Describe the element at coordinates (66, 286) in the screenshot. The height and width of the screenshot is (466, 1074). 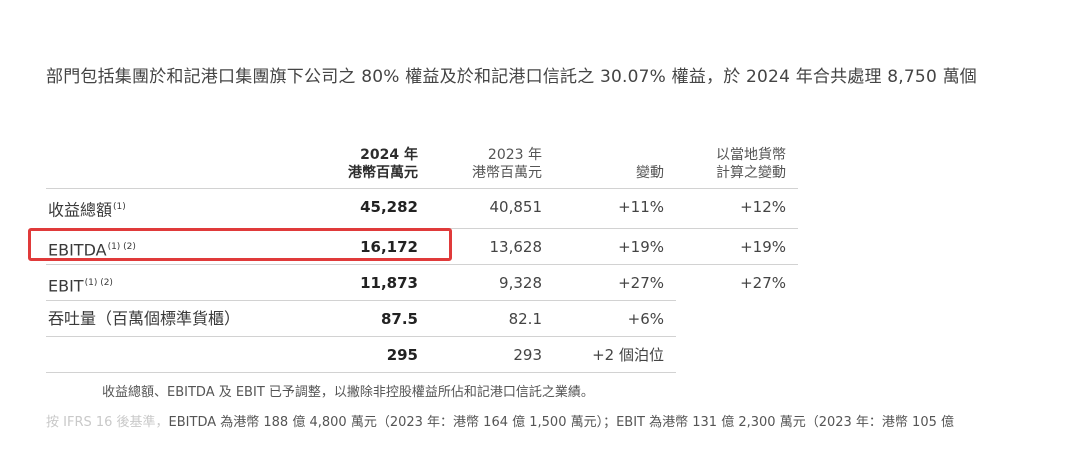
I see `row-label-text: EBIT` at that location.